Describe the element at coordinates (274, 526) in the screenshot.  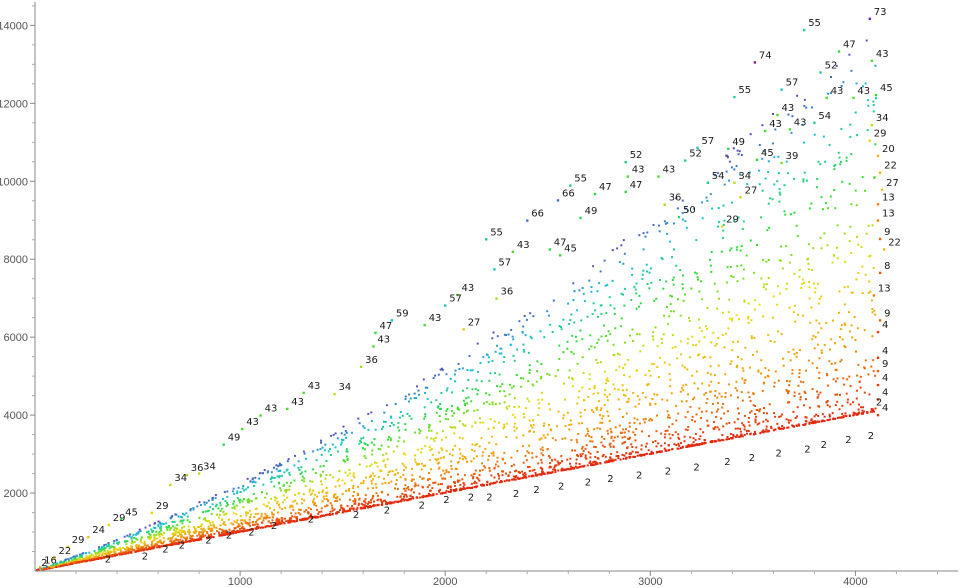
I see `base-line-label: 2` at that location.